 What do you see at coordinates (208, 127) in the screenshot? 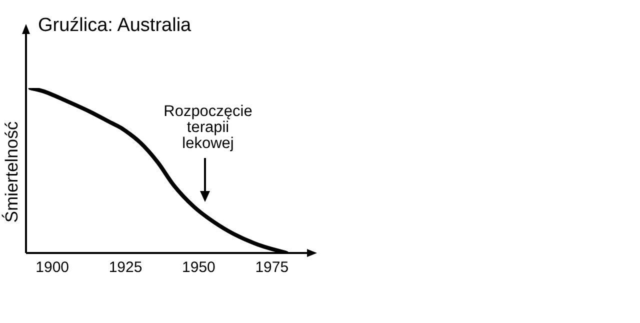
I see `annotation: Rozpoczęcie terapii lekowej` at bounding box center [208, 127].